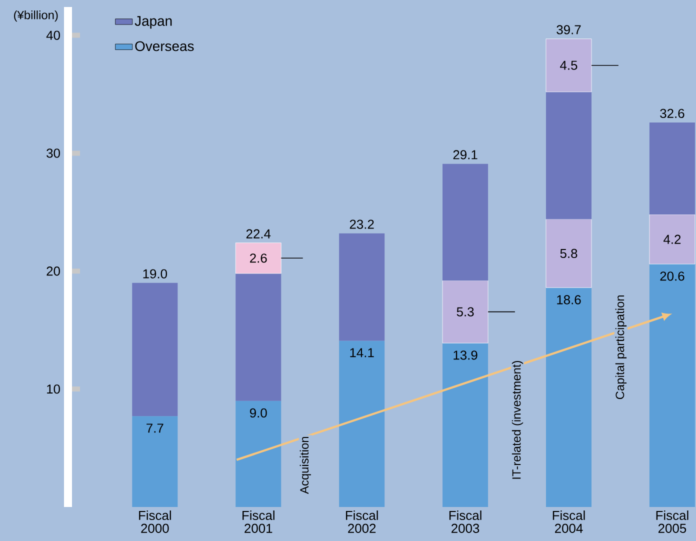  What do you see at coordinates (465, 521) in the screenshot?
I see `x-tick-label: Fiscal 2003` at bounding box center [465, 521].